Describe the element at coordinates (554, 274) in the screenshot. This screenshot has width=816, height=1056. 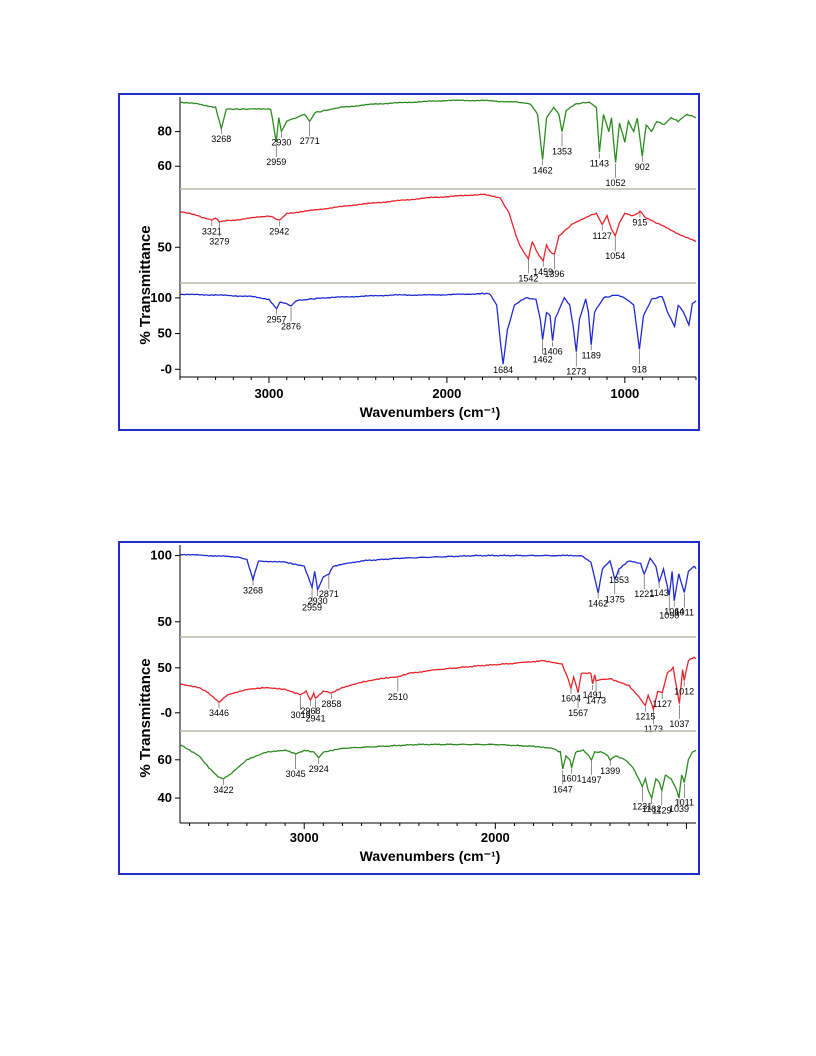
I see `peak-label: 1396` at that location.